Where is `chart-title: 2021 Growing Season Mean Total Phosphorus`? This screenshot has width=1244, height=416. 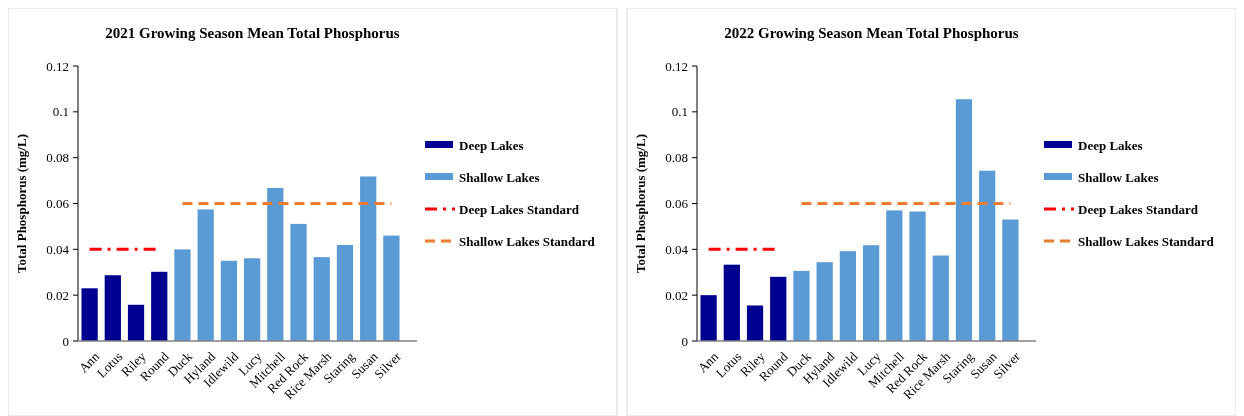
chart-title: 2021 Growing Season Mean Total Phosphorus is located at coordinates (252, 33).